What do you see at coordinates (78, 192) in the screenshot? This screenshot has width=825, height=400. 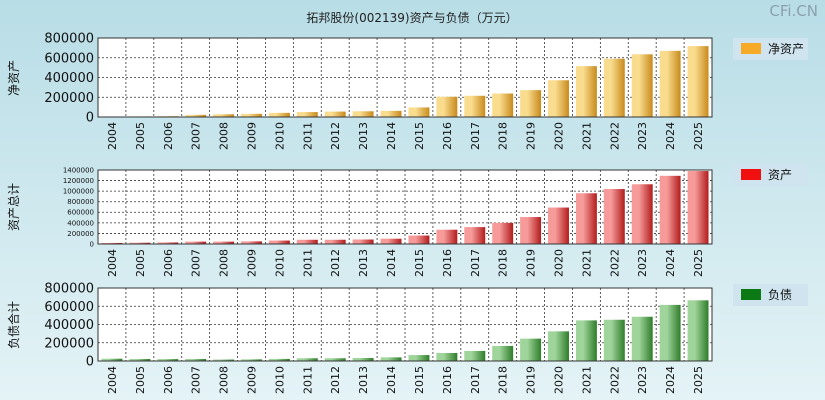 I see `y-tick-label: 1000000` at bounding box center [78, 192].